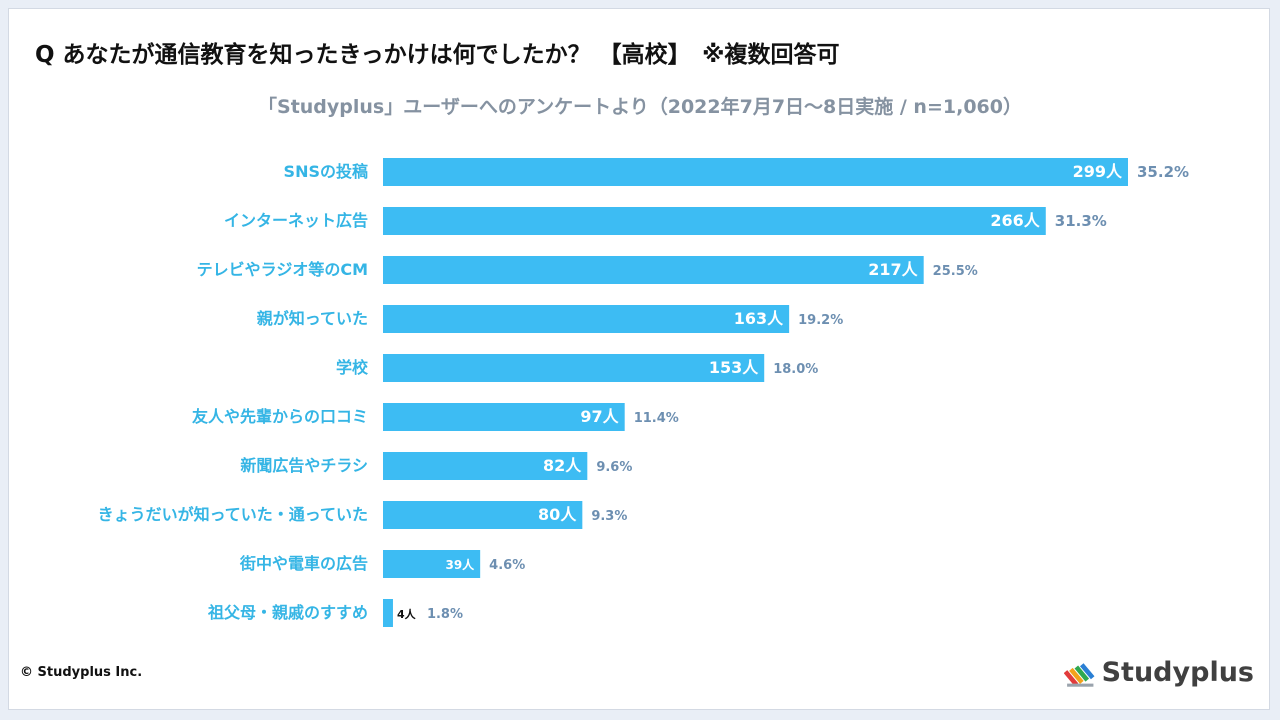 The width and height of the screenshot is (1280, 720). Describe the element at coordinates (280, 416) in the screenshot. I see `category-label: 友人や先輩からの口コミ` at that location.